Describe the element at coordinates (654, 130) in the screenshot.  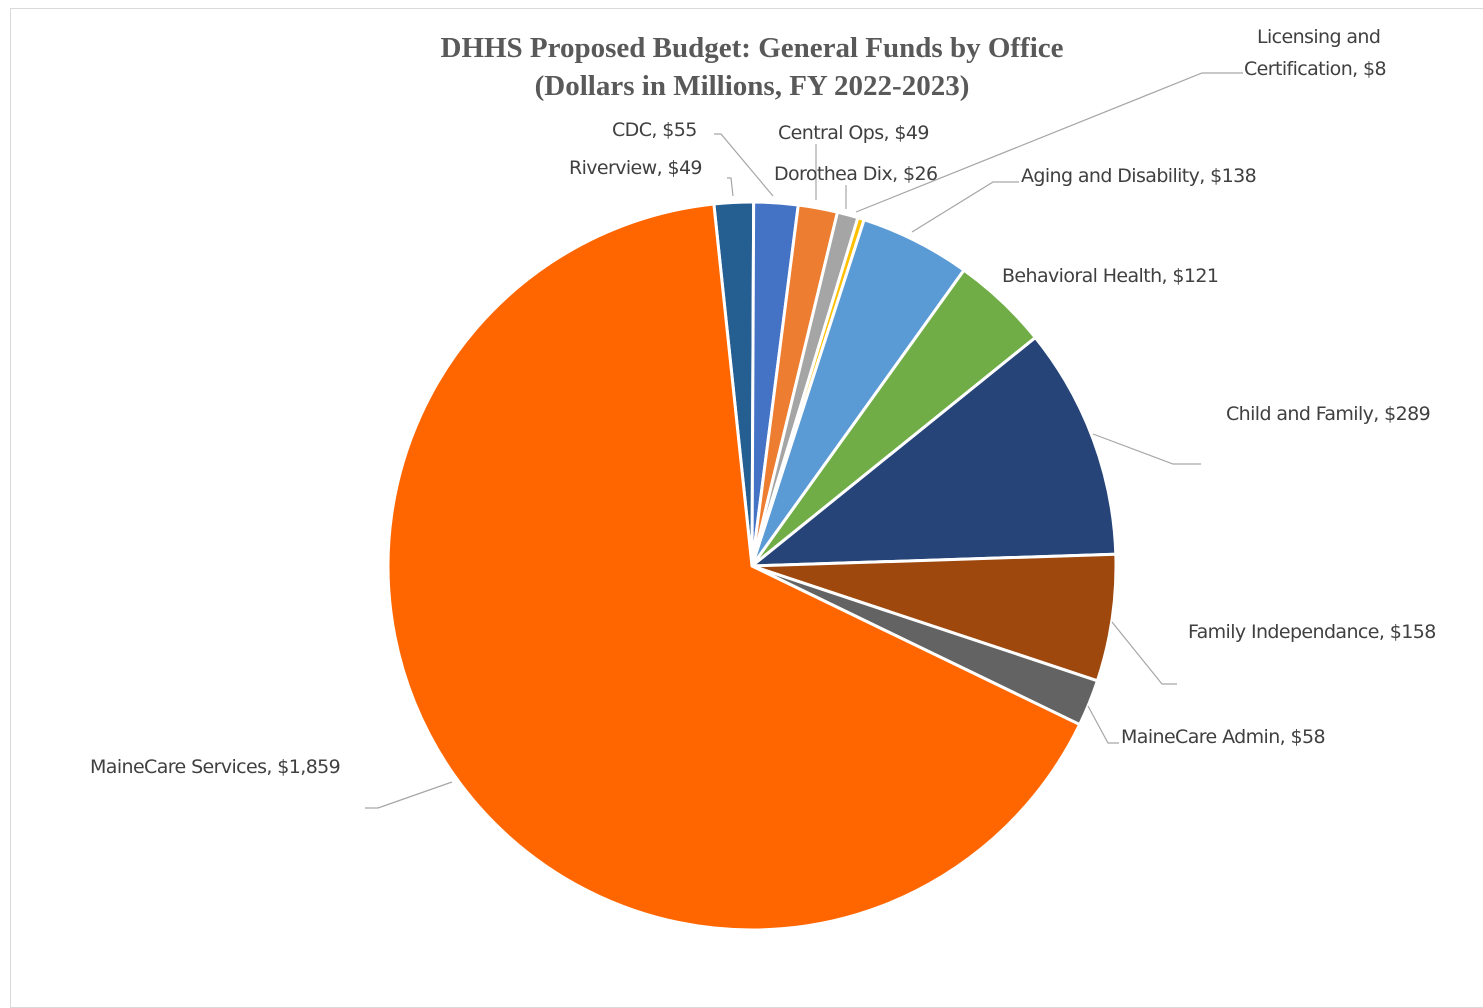
I see `data-label: CDC, $55` at that location.